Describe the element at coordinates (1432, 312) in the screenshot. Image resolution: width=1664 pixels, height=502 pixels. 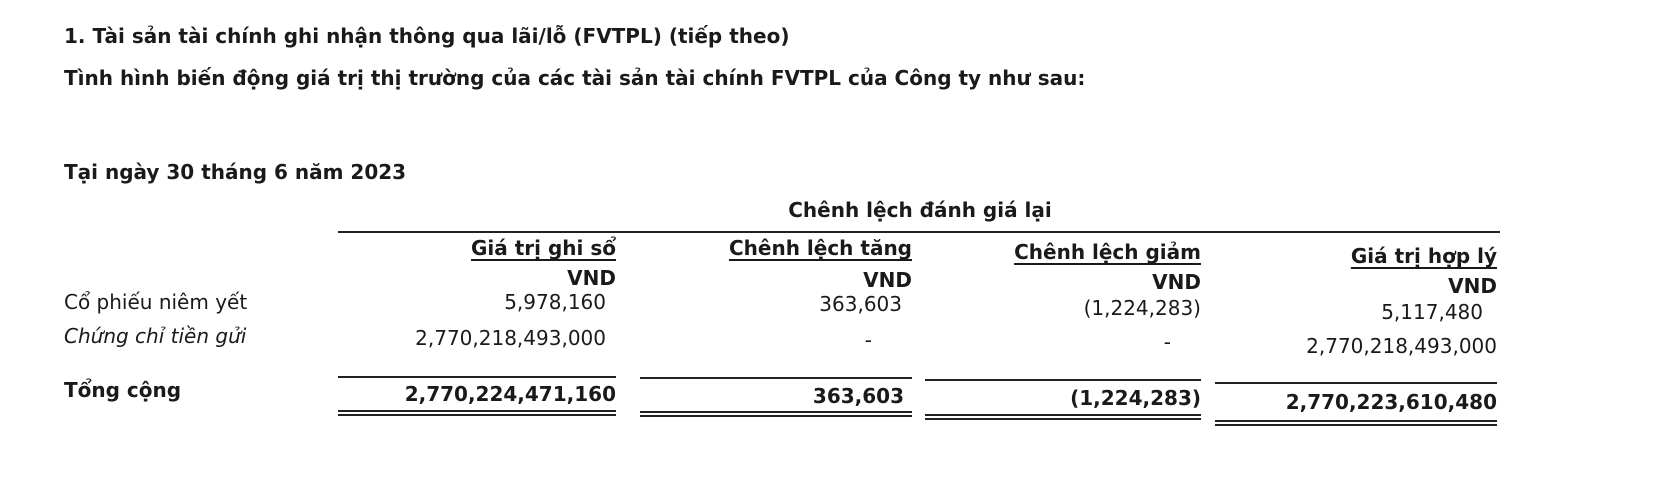
I see `cell: 5,117,480` at that location.